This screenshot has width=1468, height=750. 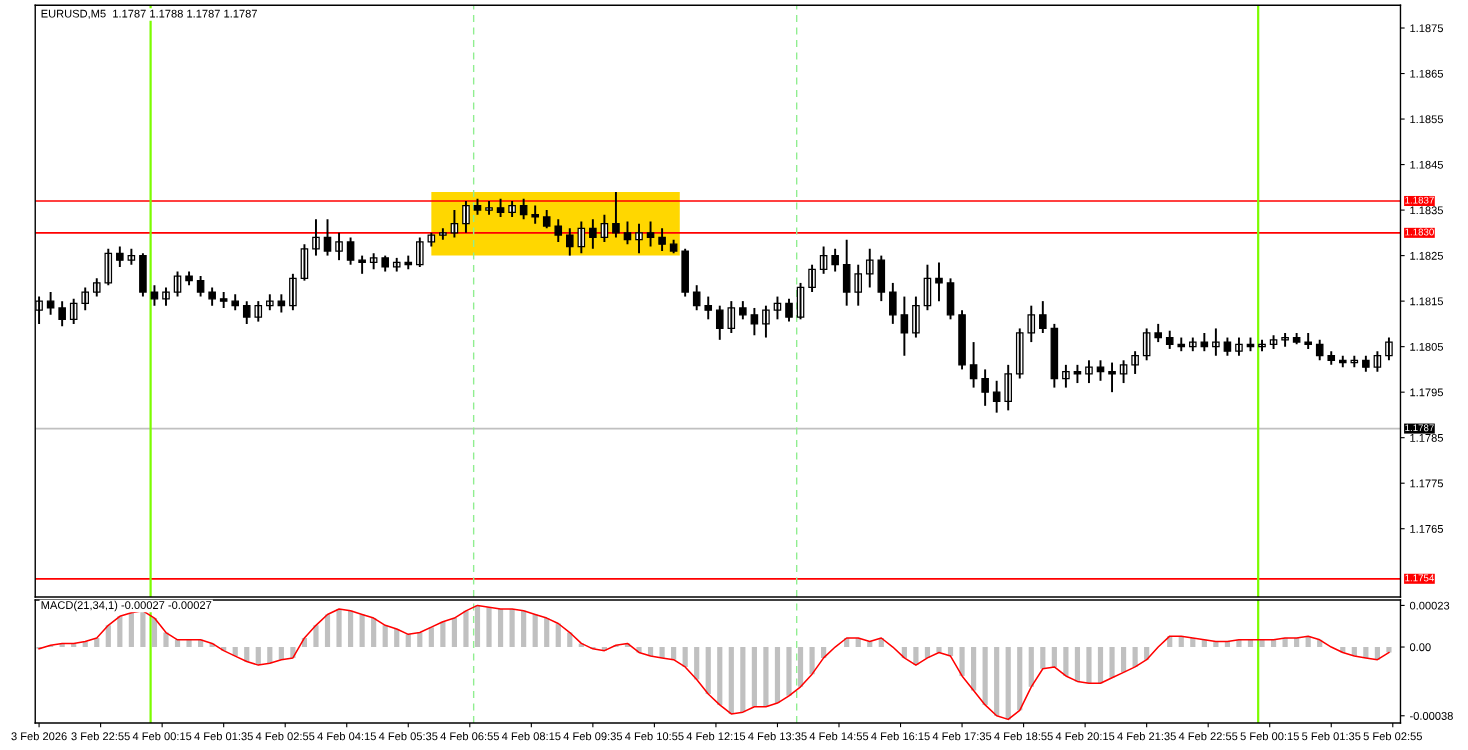 I want to click on x-tick-label: 4 Feb 21:35, so click(x=1146, y=736).